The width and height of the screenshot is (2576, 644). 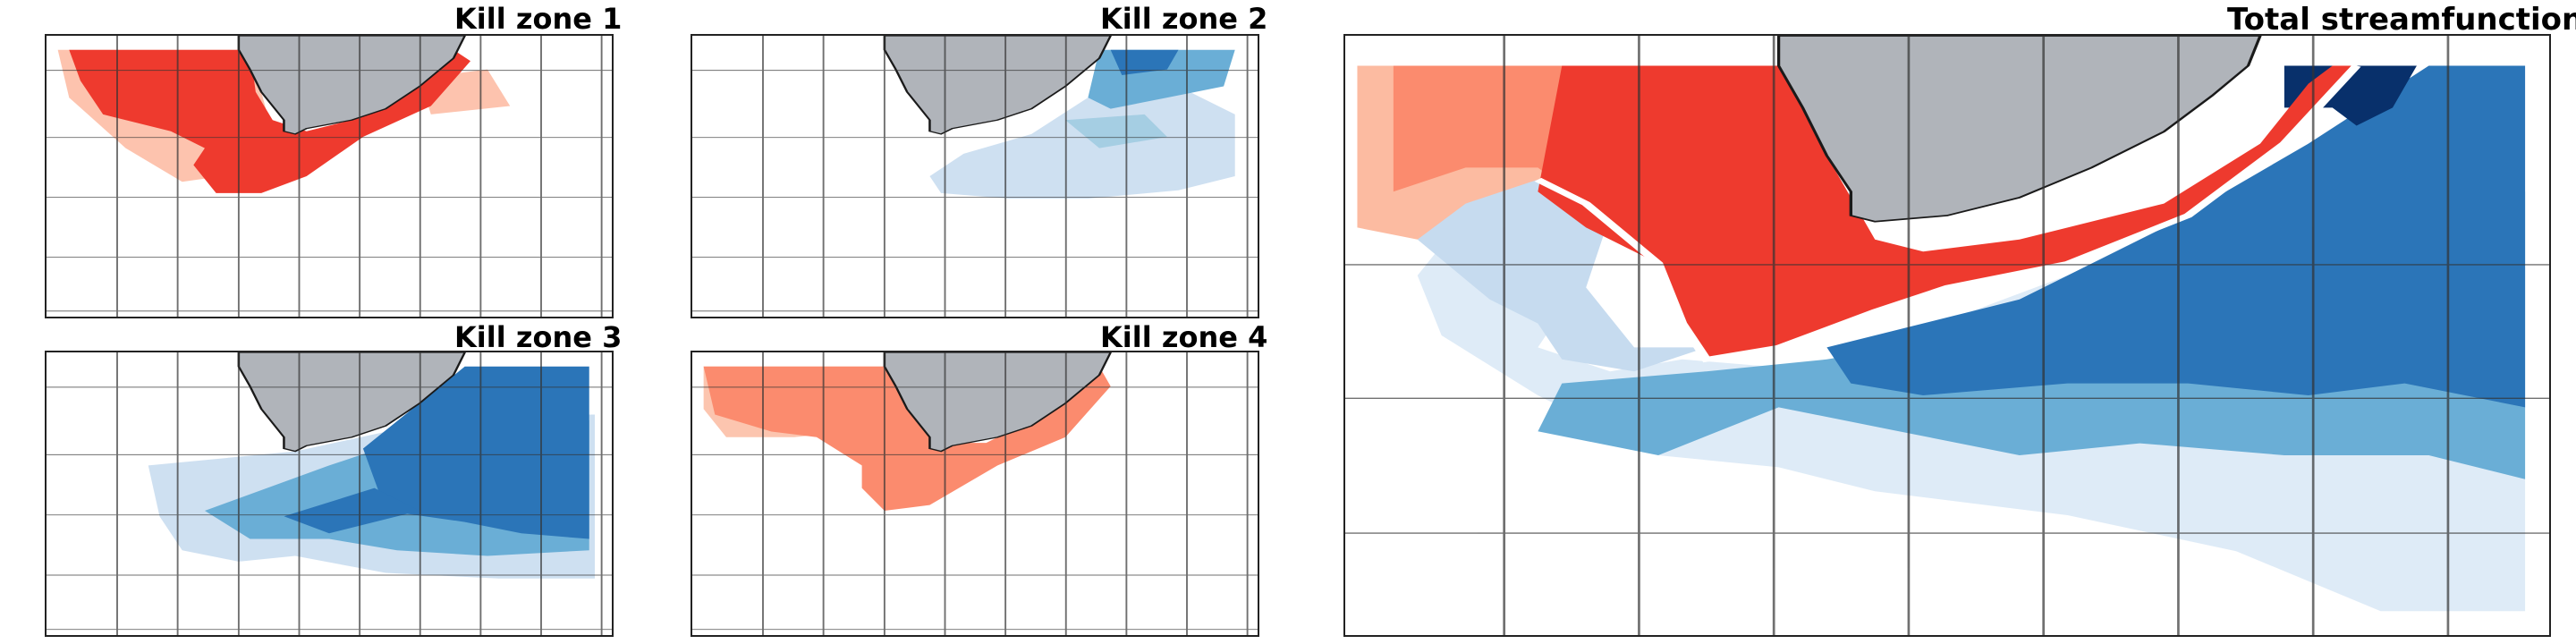 What do you see at coordinates (538, 337) in the screenshot?
I see `panel-title-kill-zone-3: Kill zone 3` at bounding box center [538, 337].